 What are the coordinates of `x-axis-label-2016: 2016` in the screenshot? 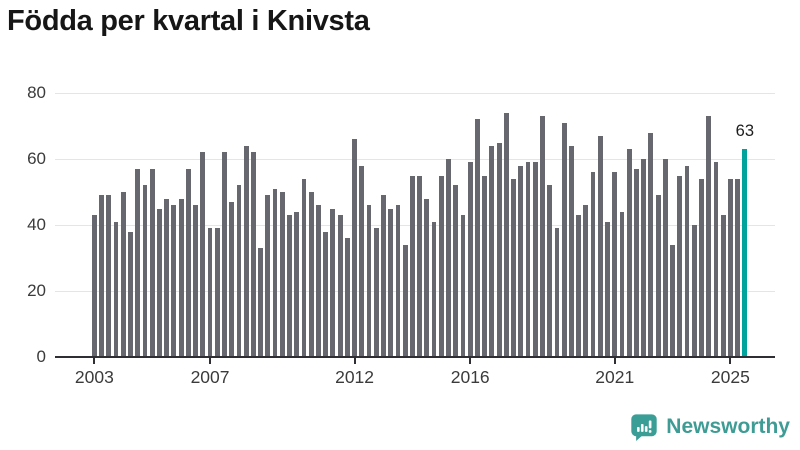 It's located at (470, 377).